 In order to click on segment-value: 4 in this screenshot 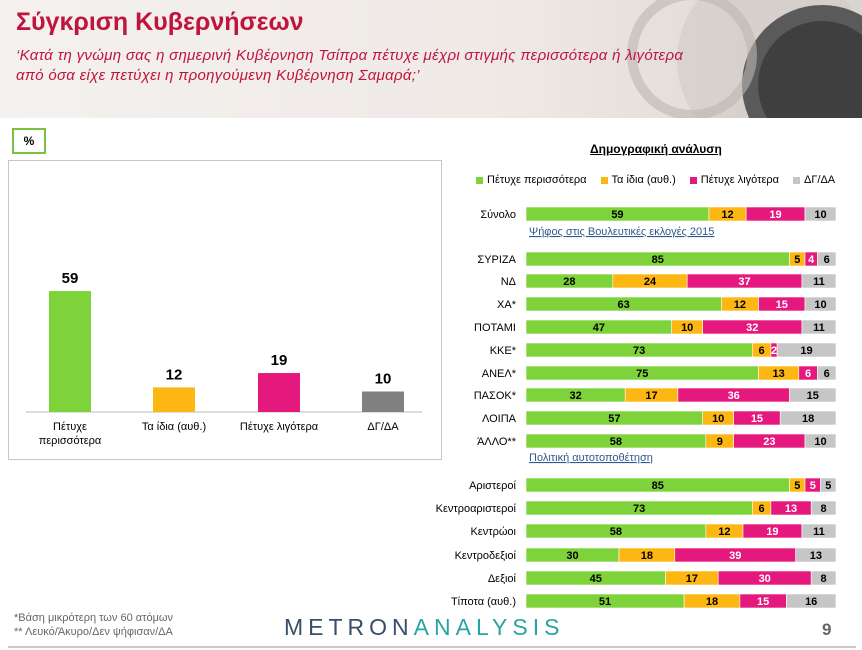, I will do `click(811, 260)`.